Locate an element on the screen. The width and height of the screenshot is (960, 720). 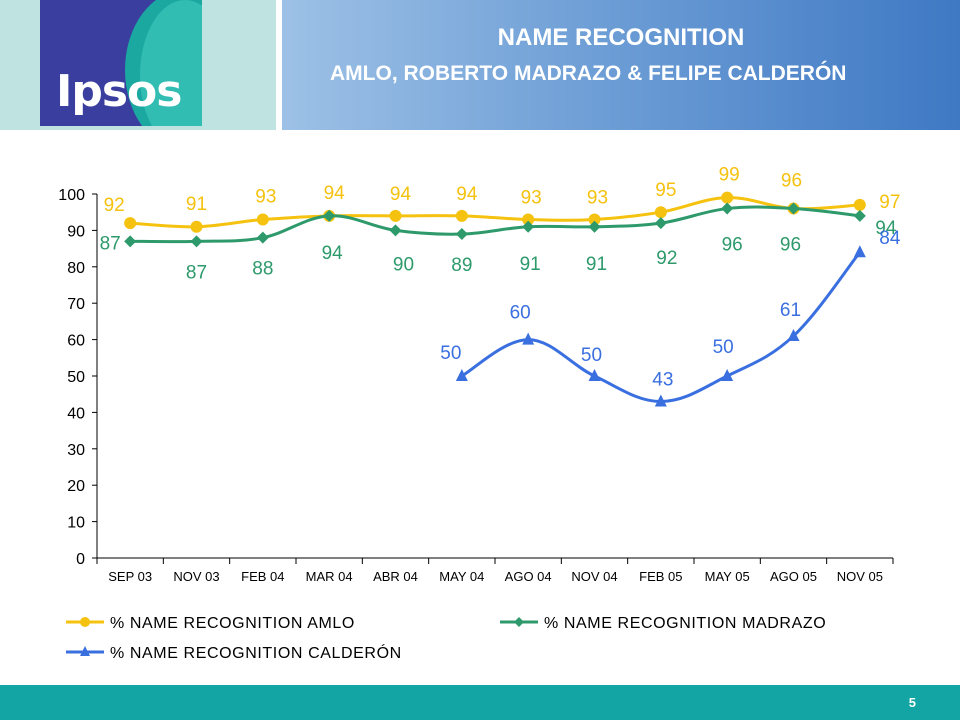
series-madrazo: 87 87 88 94 90 89 91 91 92 96 96 94 is located at coordinates (498, 244).